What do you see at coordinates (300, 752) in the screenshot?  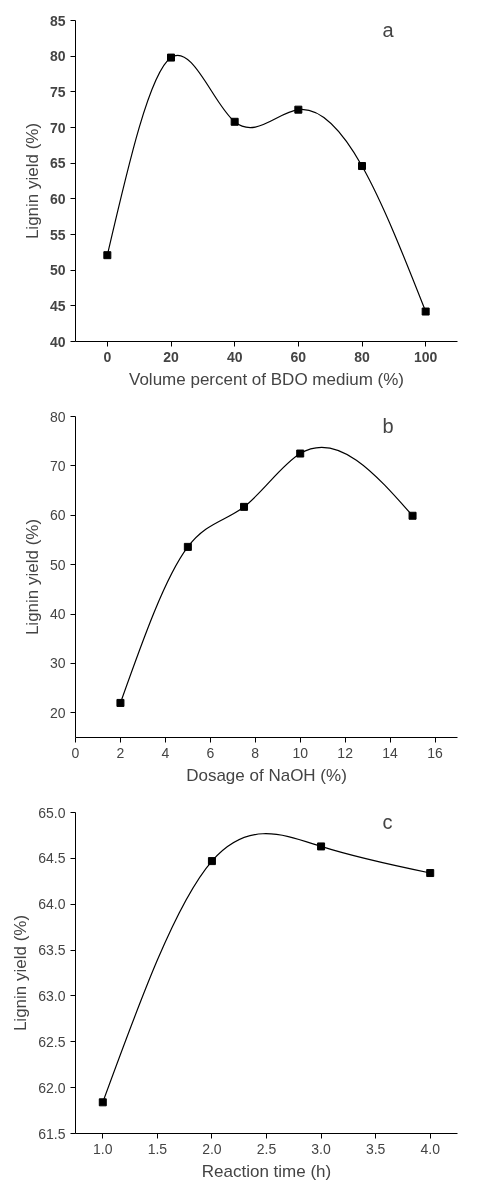 I see `x-tick-label: 10` at bounding box center [300, 752].